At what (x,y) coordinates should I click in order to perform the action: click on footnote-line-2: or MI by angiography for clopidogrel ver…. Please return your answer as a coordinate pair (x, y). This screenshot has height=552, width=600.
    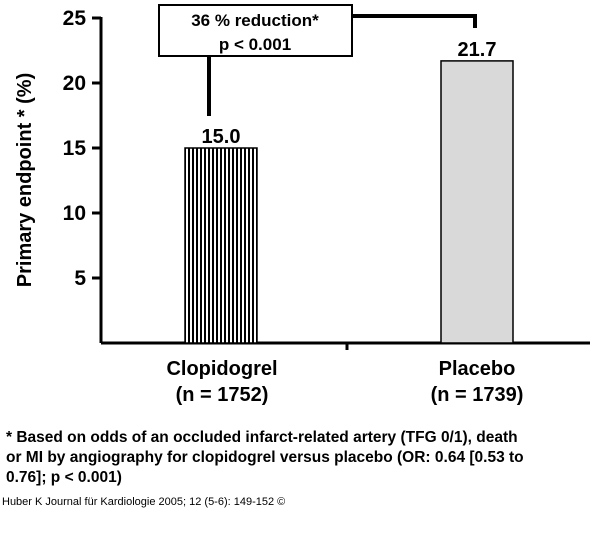
    Looking at the image, I should click on (265, 457).